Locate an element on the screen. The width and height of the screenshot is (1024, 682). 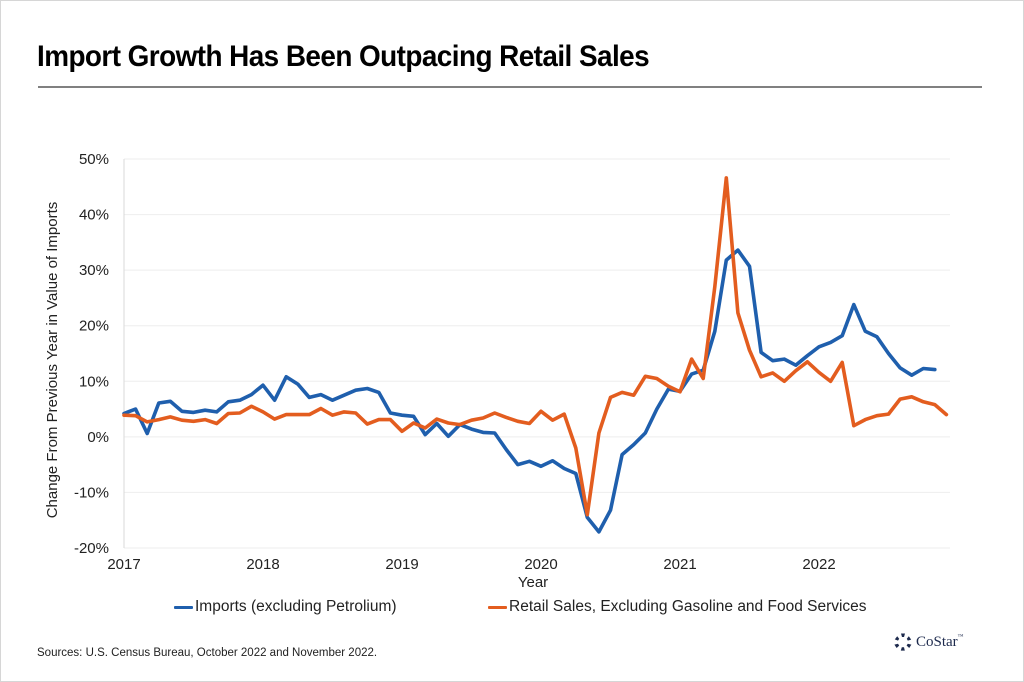
title-divider is located at coordinates (510, 87).